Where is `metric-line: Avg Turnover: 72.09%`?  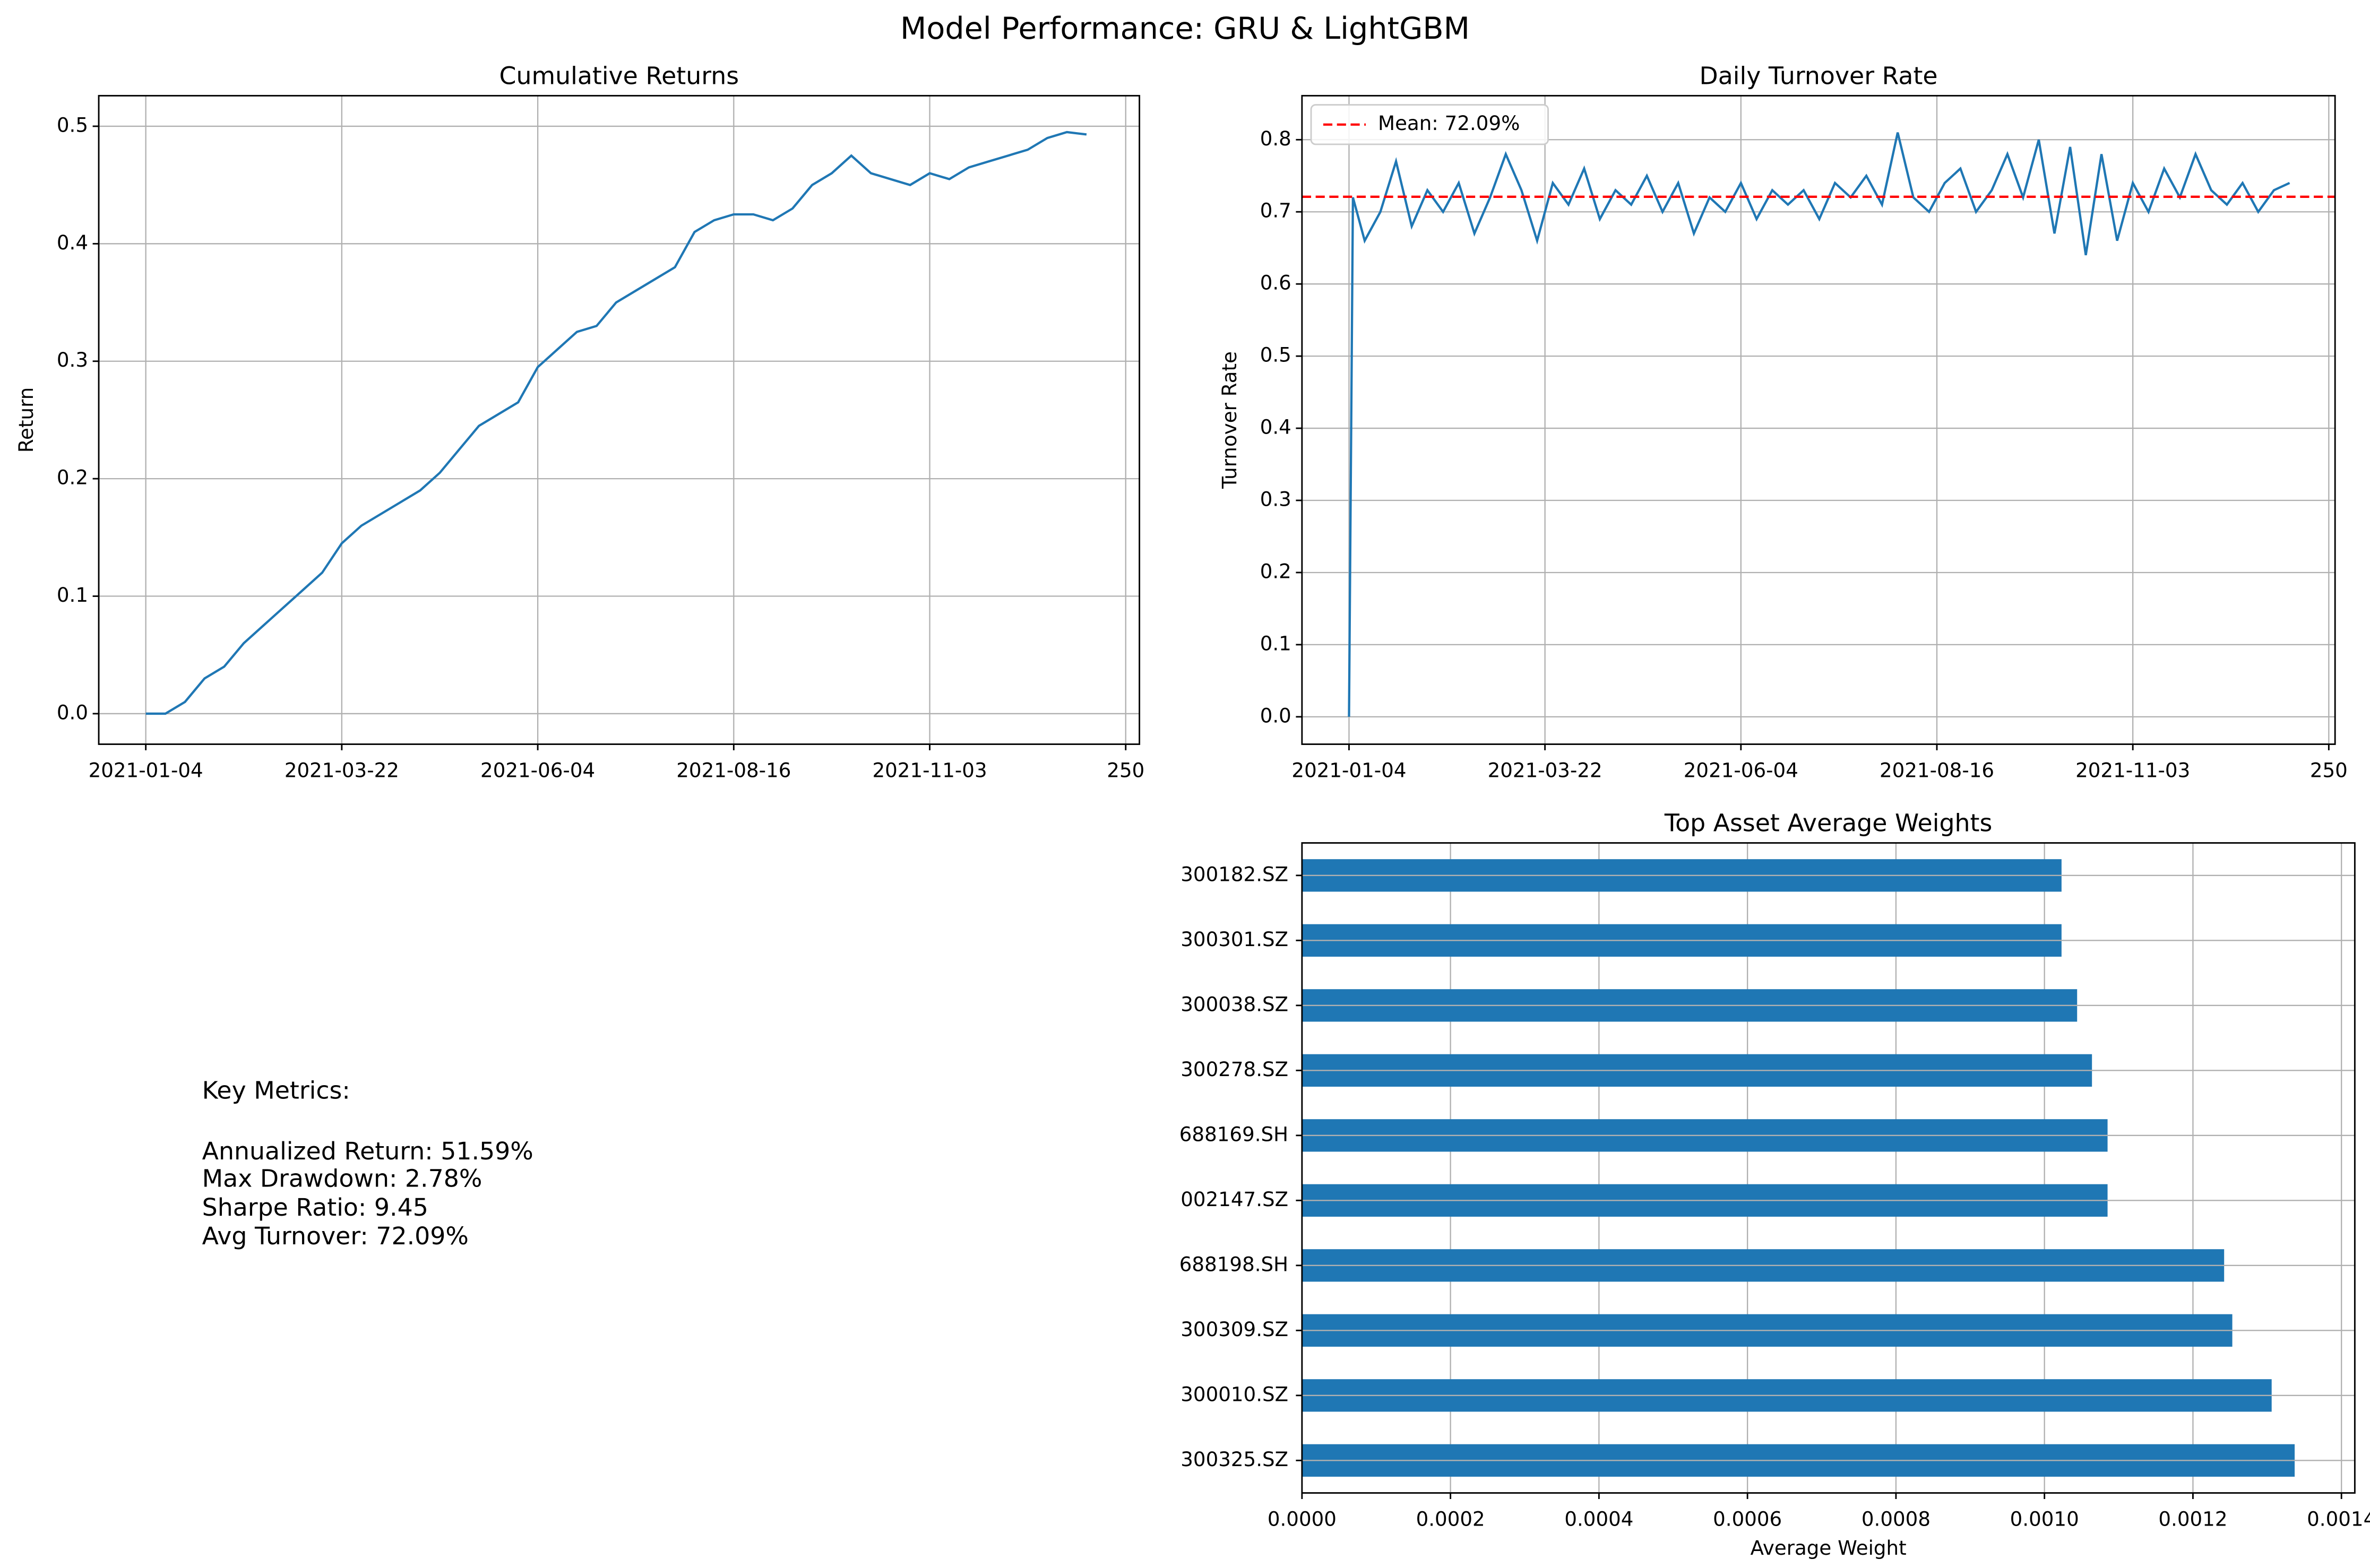
metric-line: Avg Turnover: 72.09% is located at coordinates (335, 1236).